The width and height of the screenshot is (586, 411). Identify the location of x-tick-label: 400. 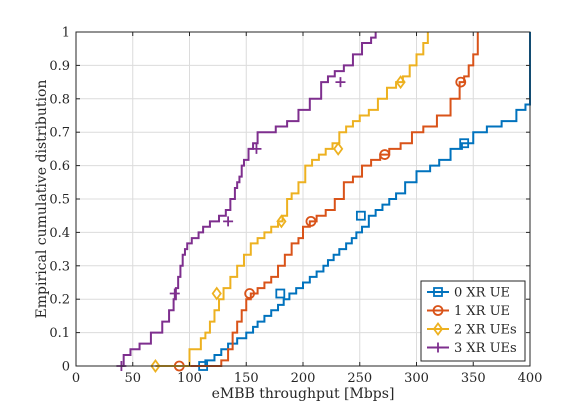
(530, 378).